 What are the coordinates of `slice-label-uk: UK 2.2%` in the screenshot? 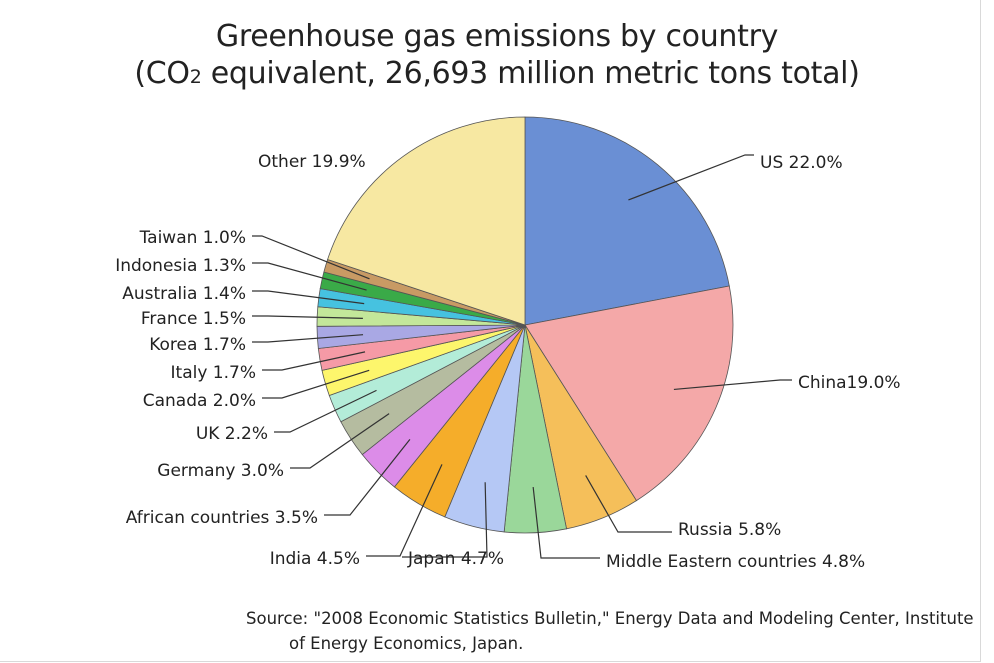 It's located at (232, 434).